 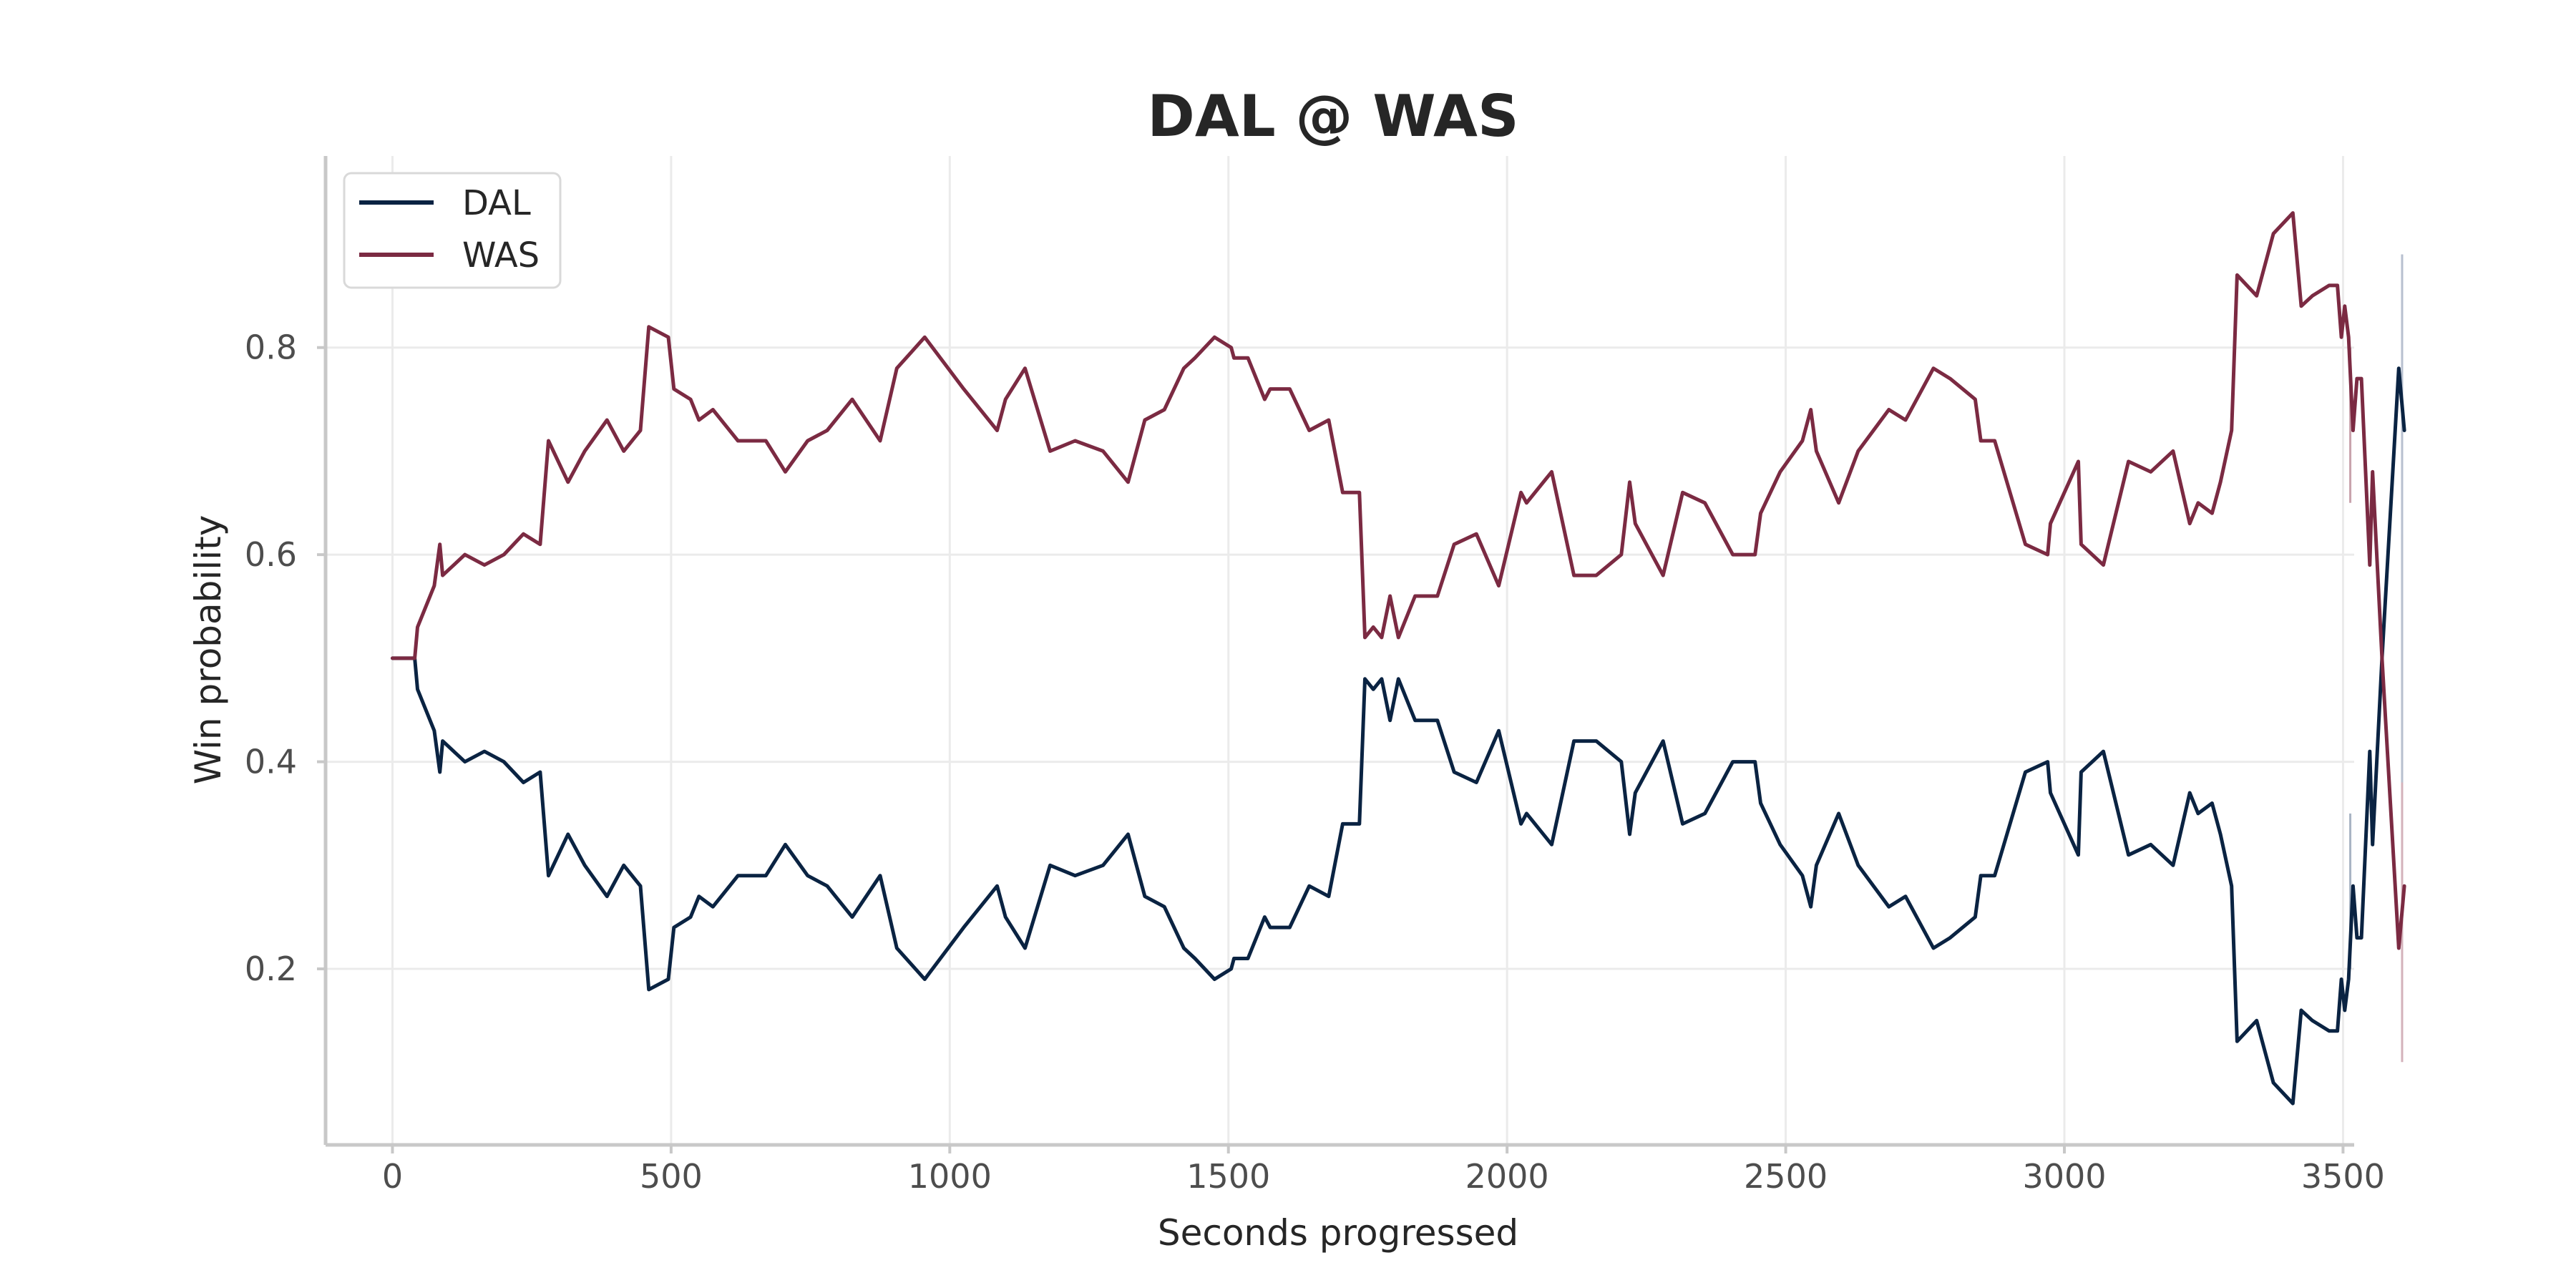 What do you see at coordinates (2376, 658) in the screenshot?
I see `faint-spikes` at bounding box center [2376, 658].